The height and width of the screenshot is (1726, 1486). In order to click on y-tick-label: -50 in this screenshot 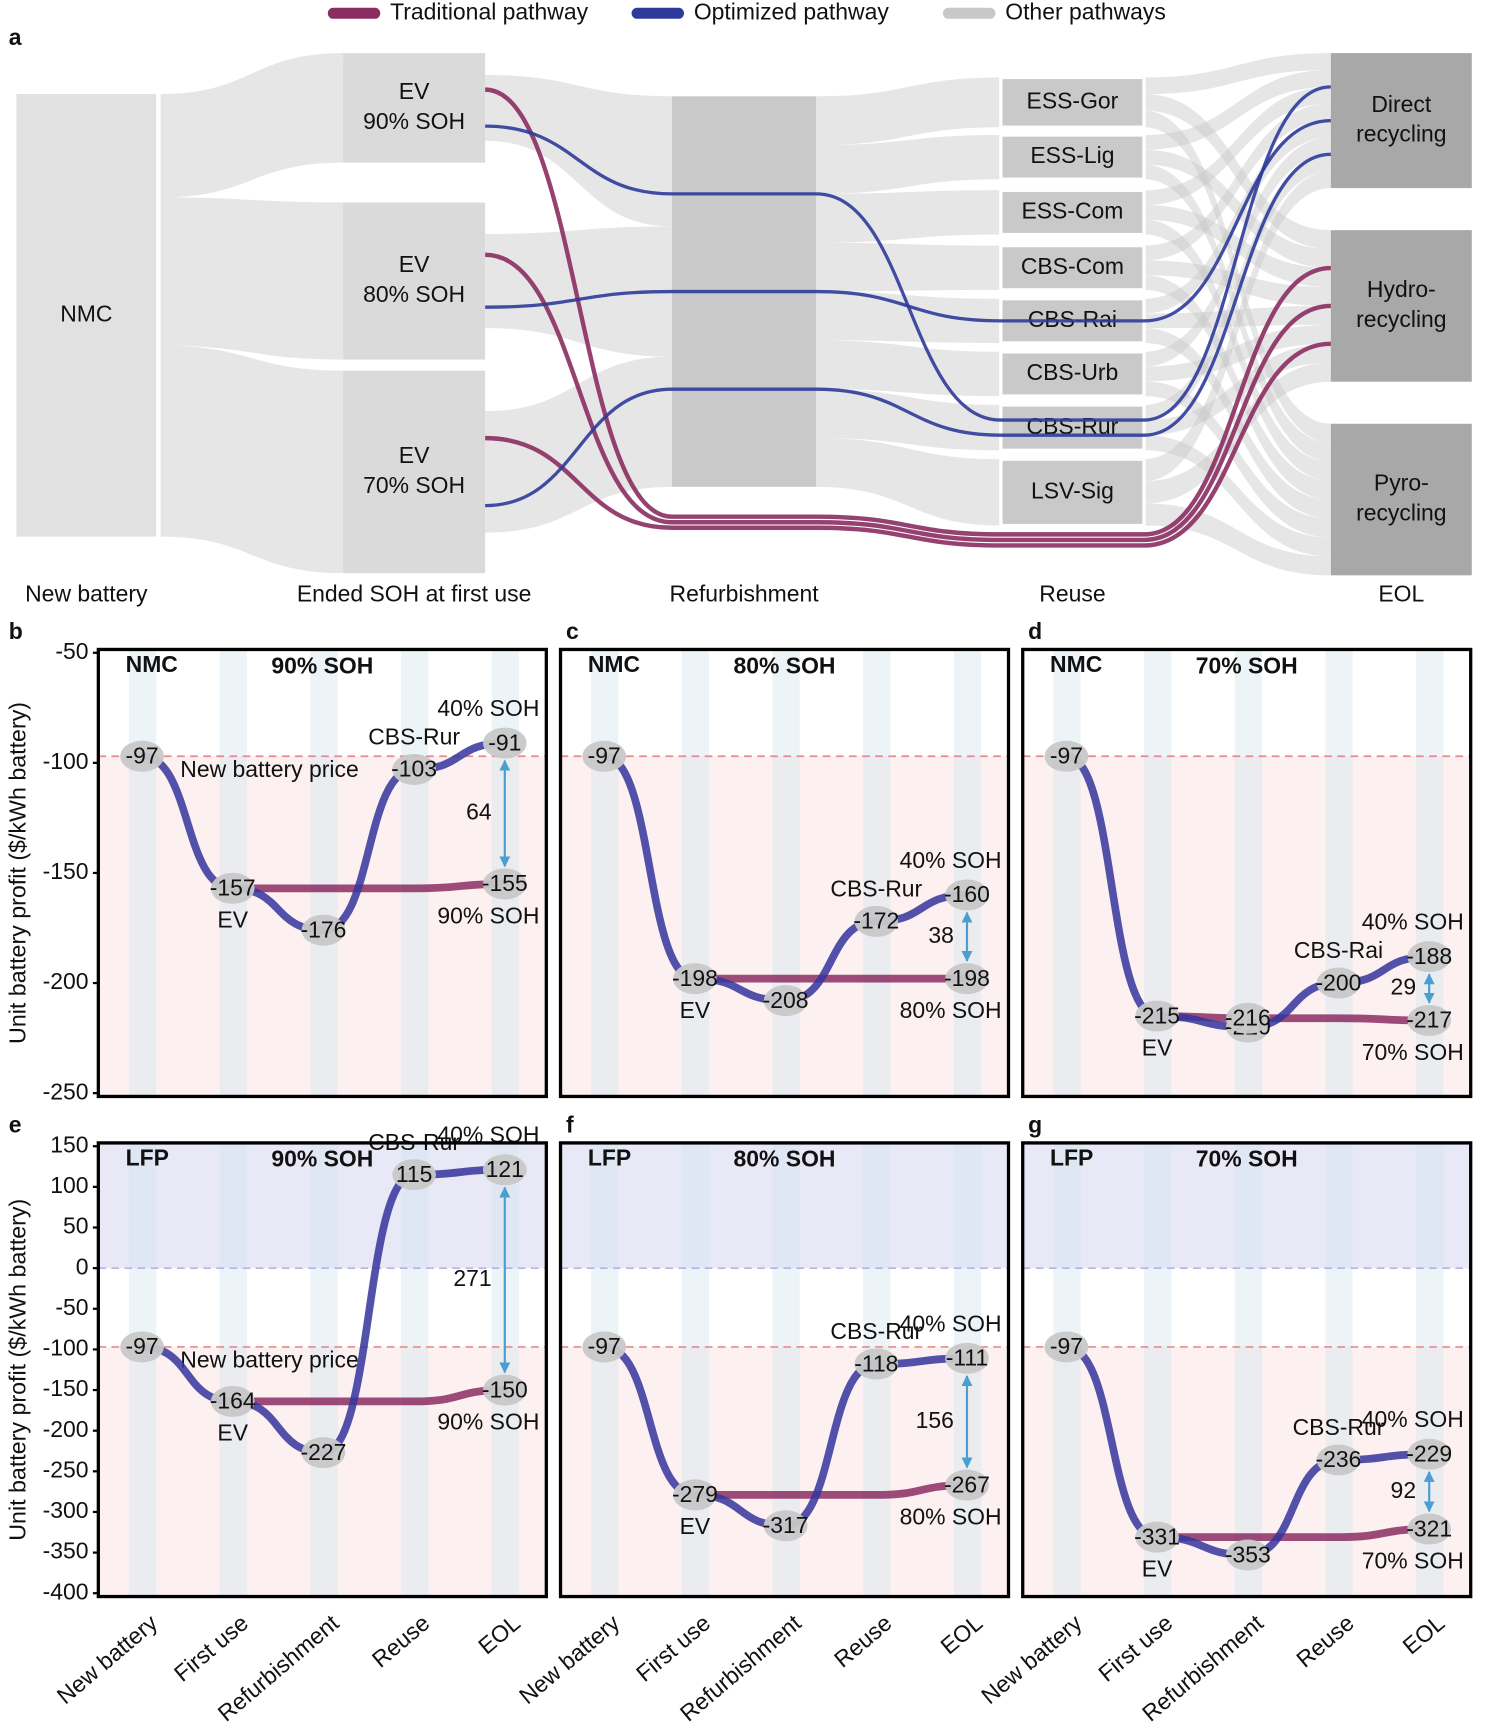, I will do `click(71, 651)`.